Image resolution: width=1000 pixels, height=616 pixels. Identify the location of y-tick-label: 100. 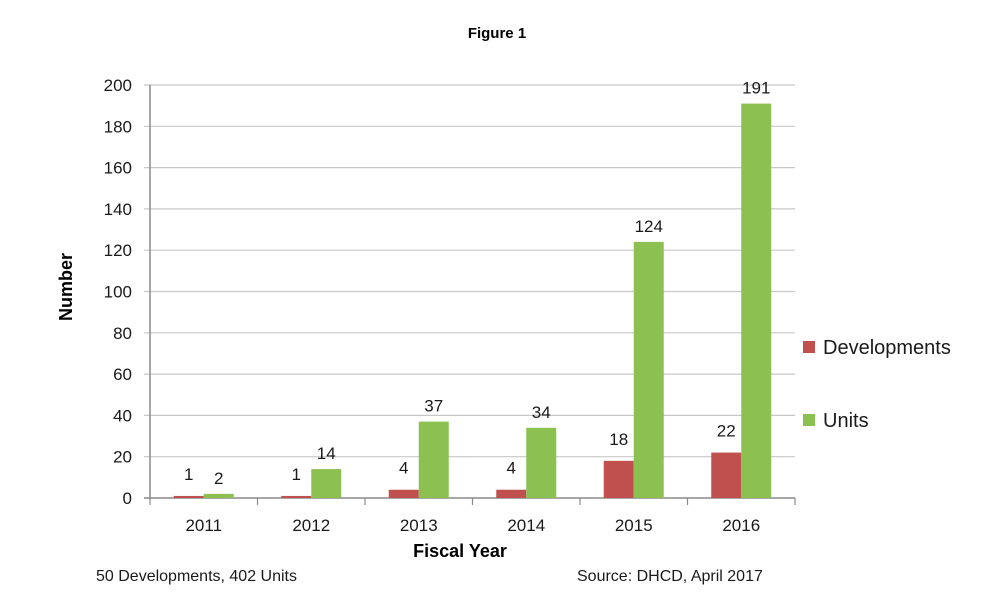
(118, 292).